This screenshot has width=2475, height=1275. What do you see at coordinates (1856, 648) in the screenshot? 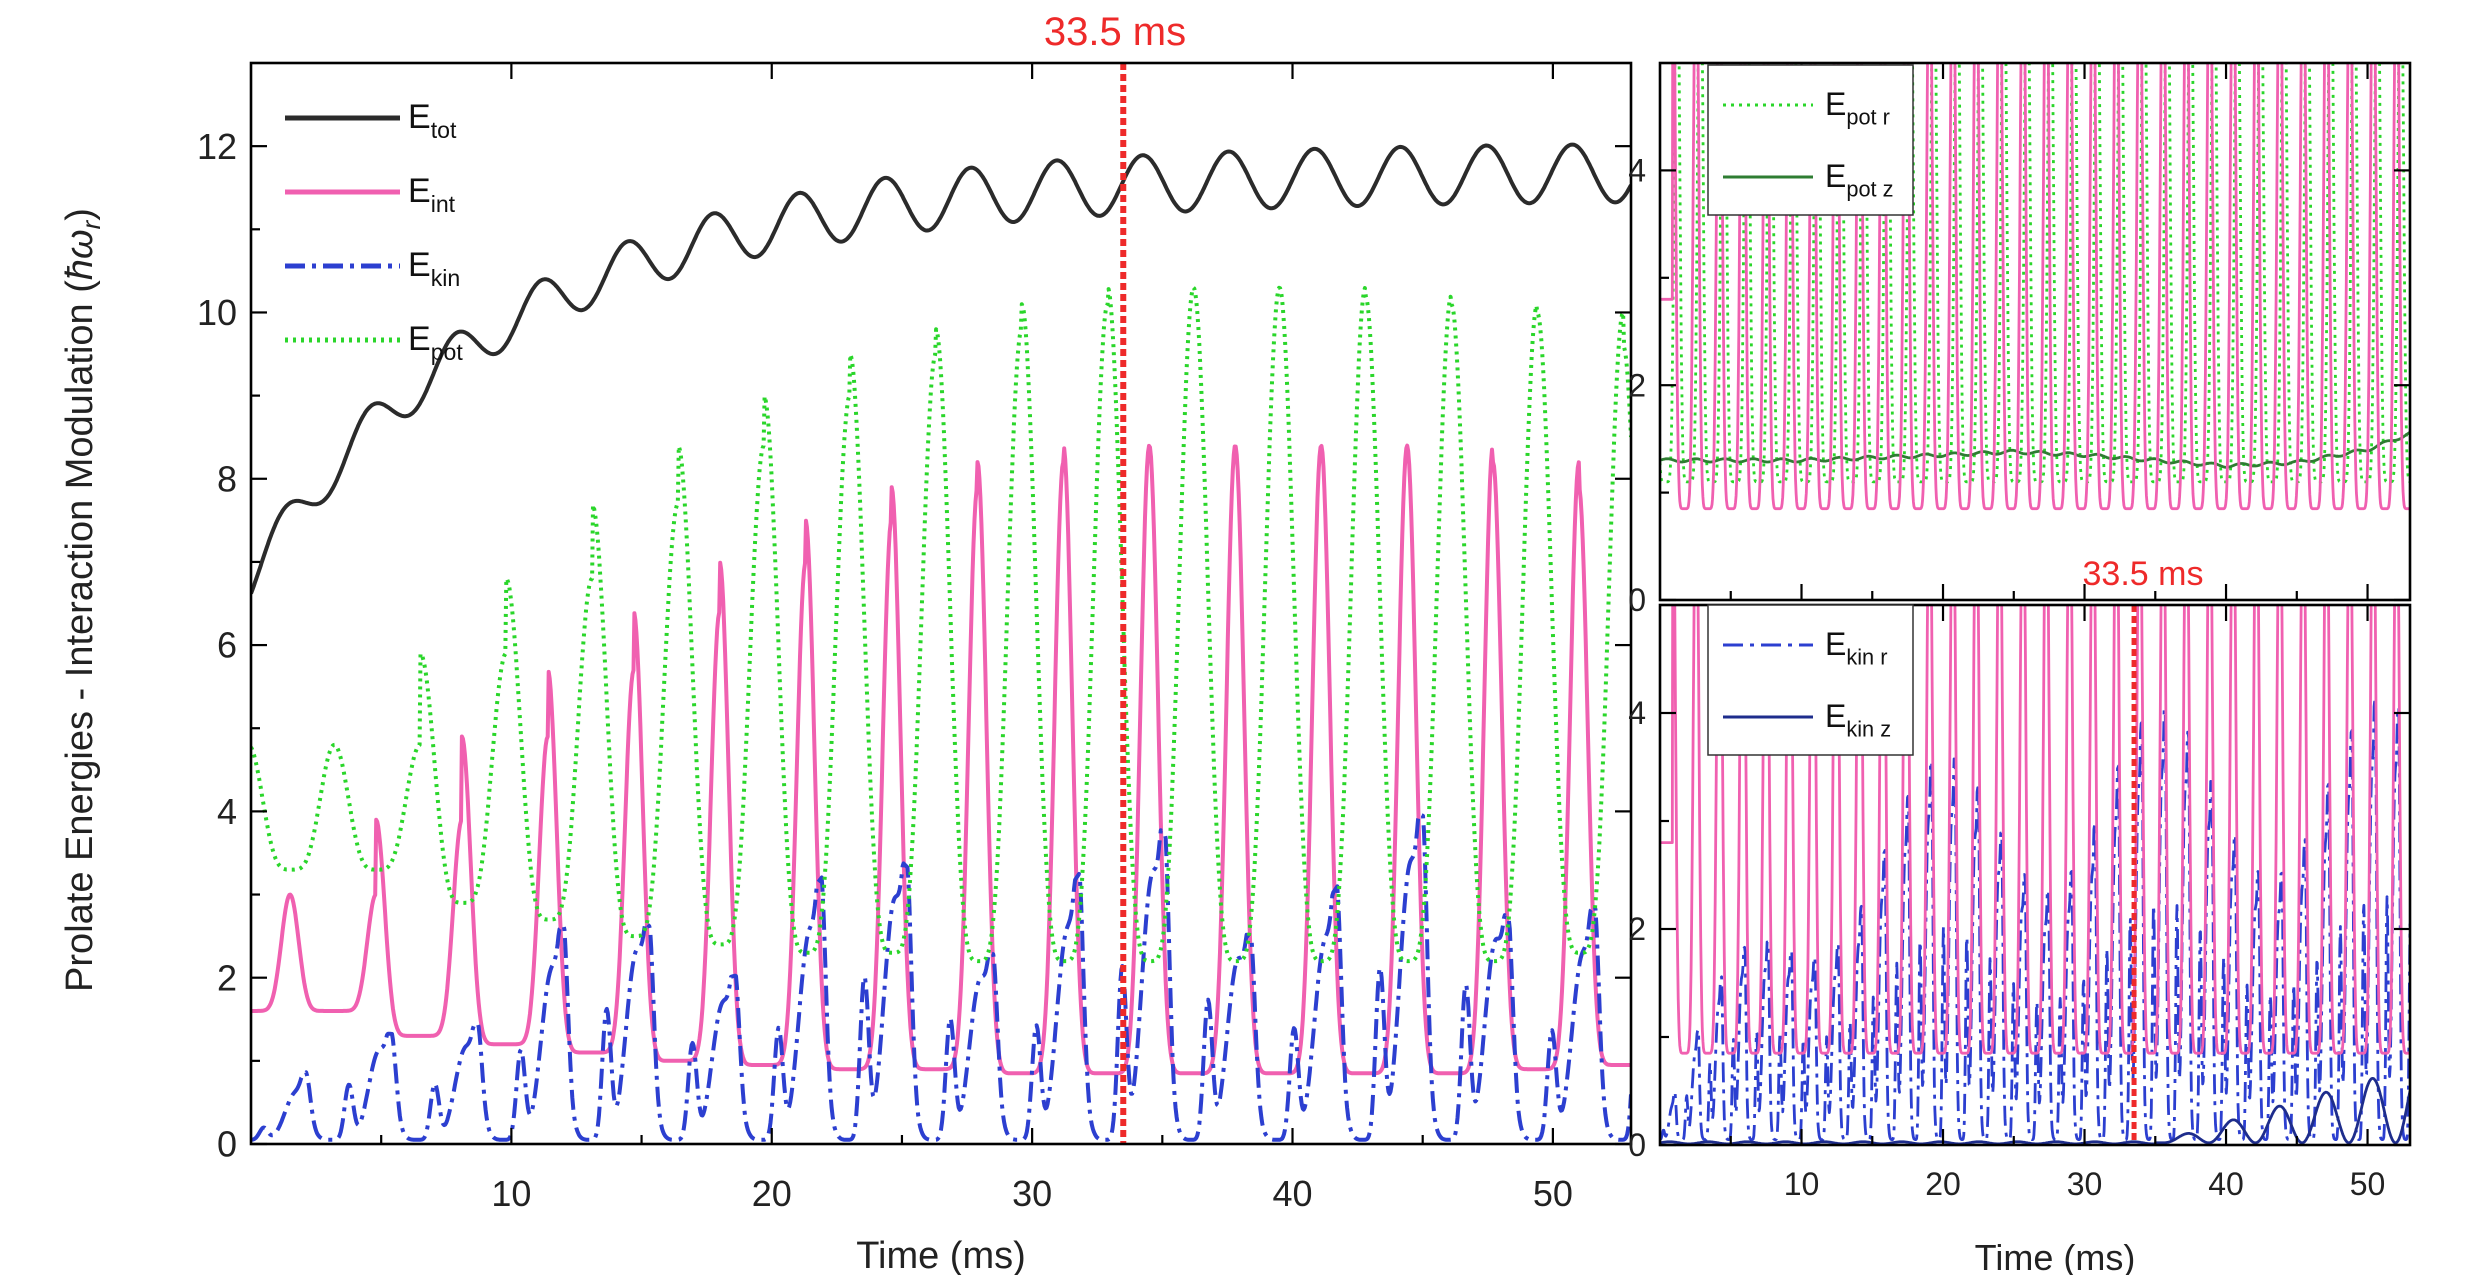
I see `legend-entry: Ekin r` at bounding box center [1856, 648].